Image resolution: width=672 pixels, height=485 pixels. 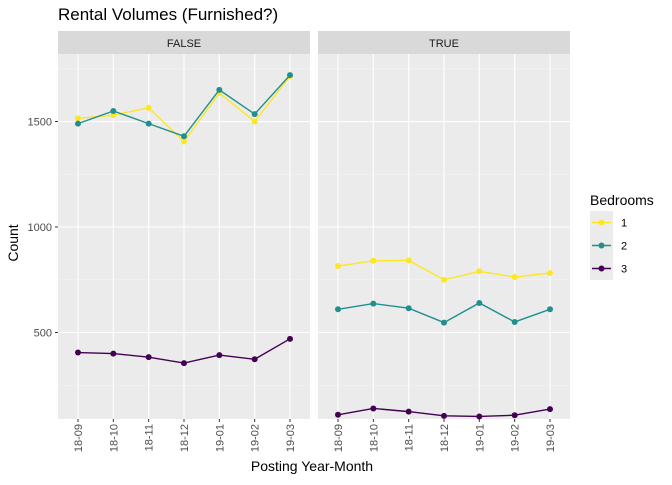 I want to click on facet-strip-label: TRUE, so click(x=444, y=44).